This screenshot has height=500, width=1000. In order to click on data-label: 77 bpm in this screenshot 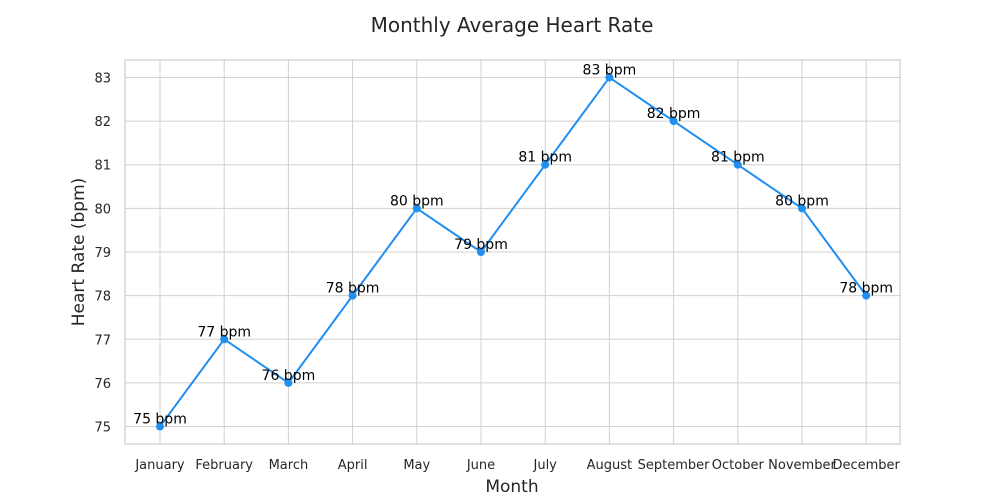, I will do `click(224, 332)`.